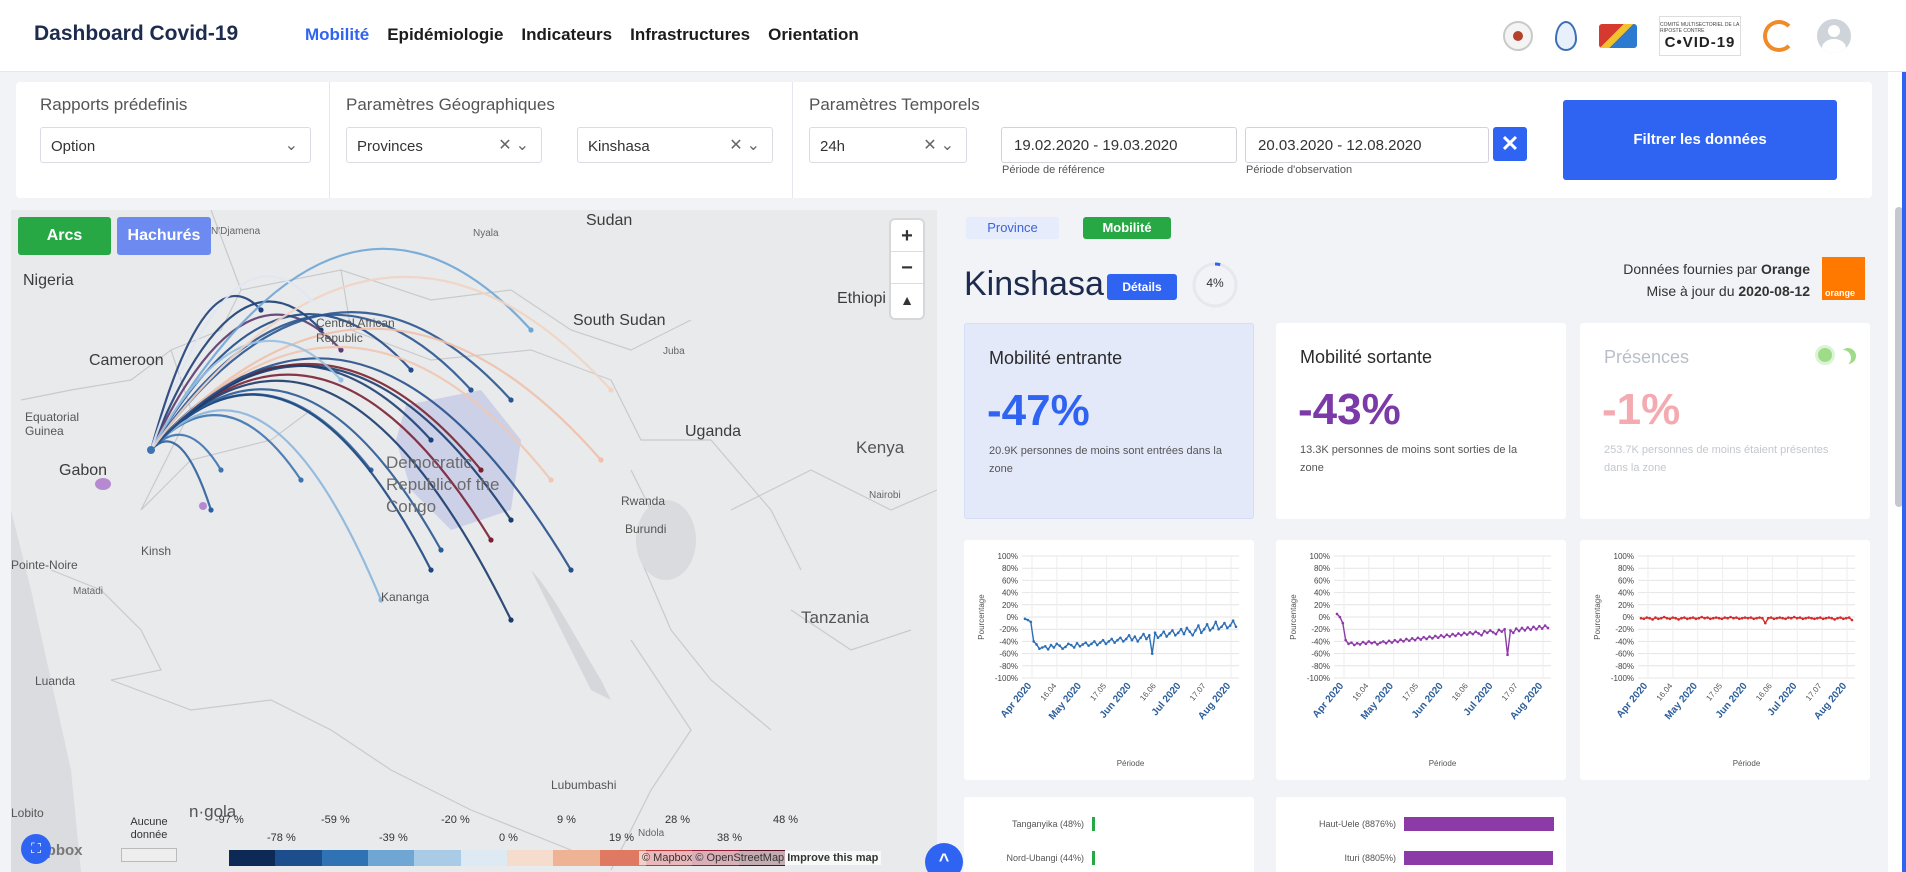 Image resolution: width=1906 pixels, height=872 pixels. Describe the element at coordinates (164, 236) in the screenshot. I see `hatched-toggle-button: Hachurés` at that location.